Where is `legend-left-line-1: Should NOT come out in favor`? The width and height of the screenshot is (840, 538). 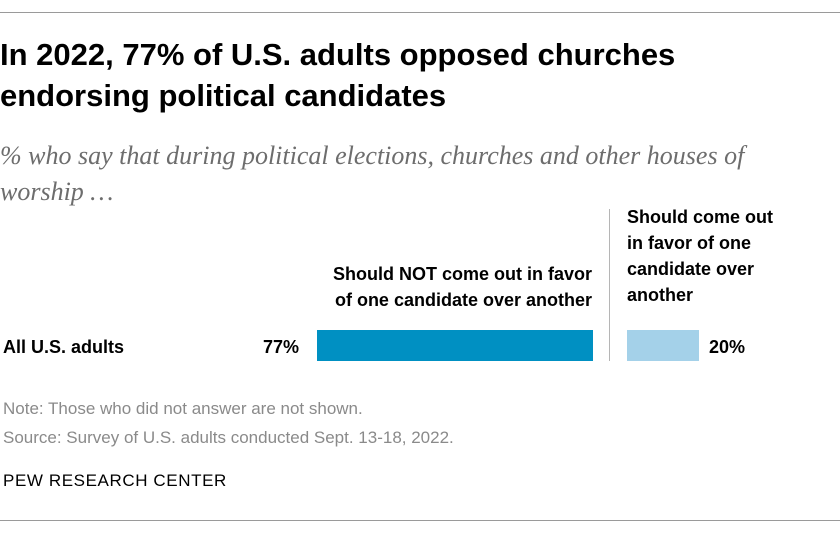
legend-left-line-1: Should NOT come out in favor is located at coordinates (462, 274).